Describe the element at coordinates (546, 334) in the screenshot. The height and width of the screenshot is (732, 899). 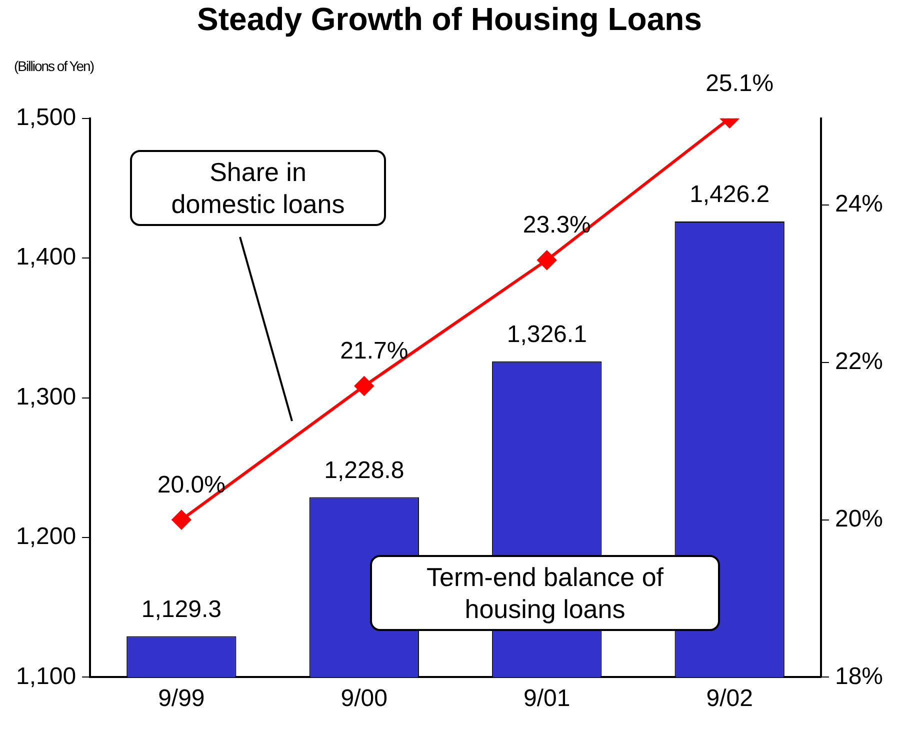
I see `data-label: 1,326.1` at that location.